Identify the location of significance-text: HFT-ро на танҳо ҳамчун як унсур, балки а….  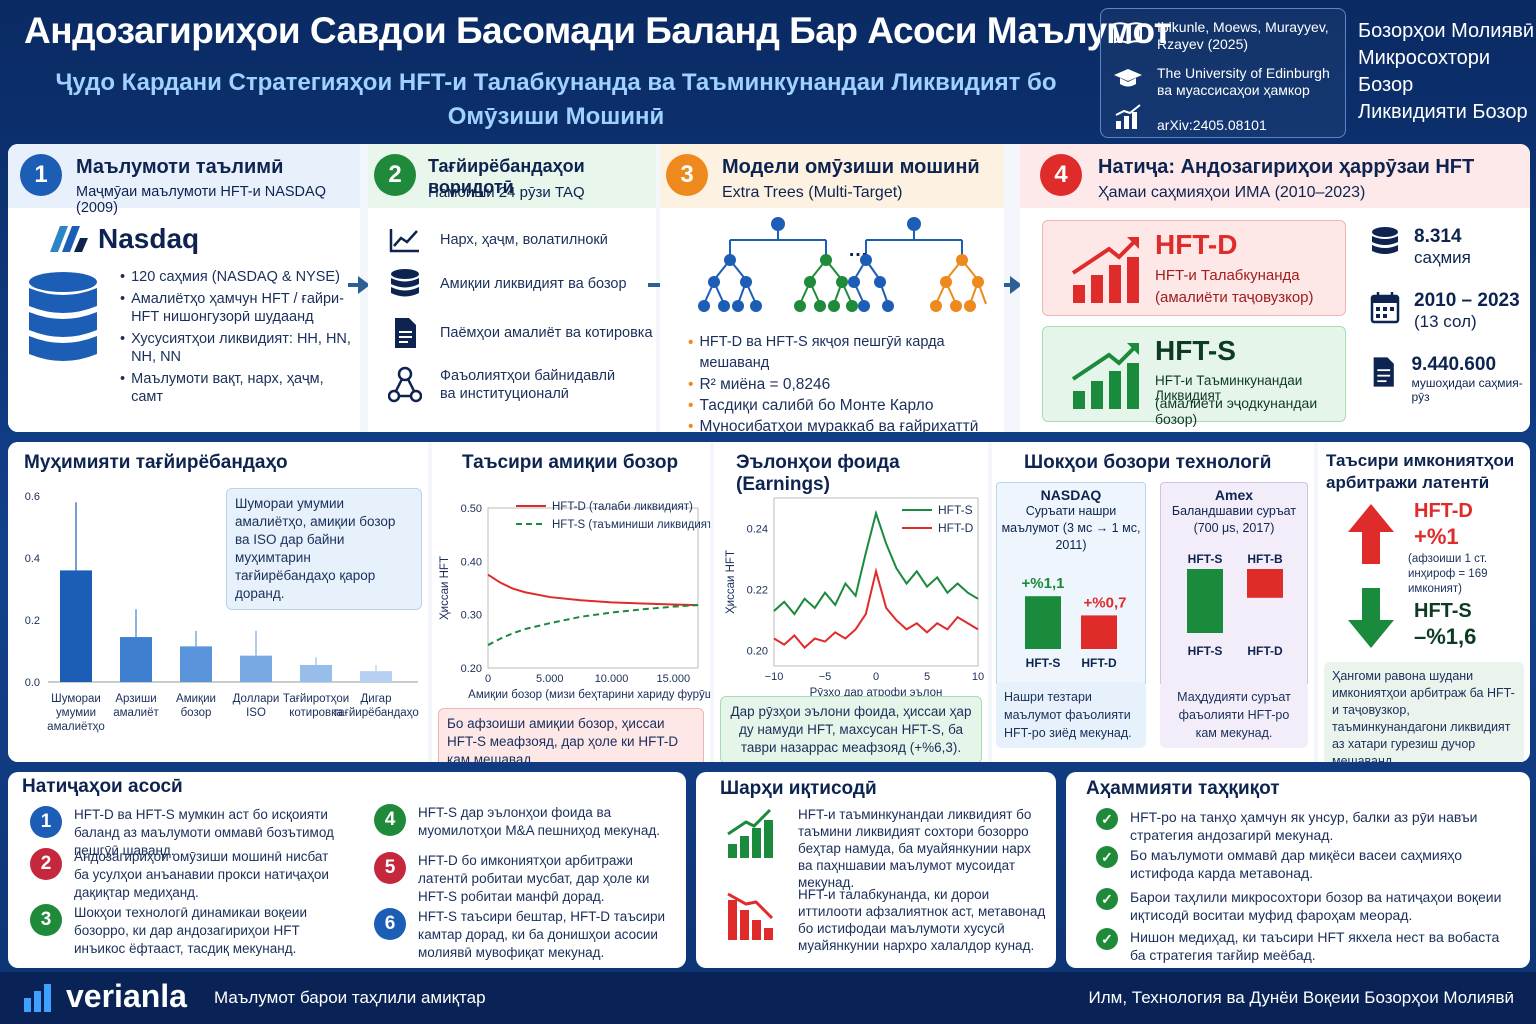
(1304, 826).